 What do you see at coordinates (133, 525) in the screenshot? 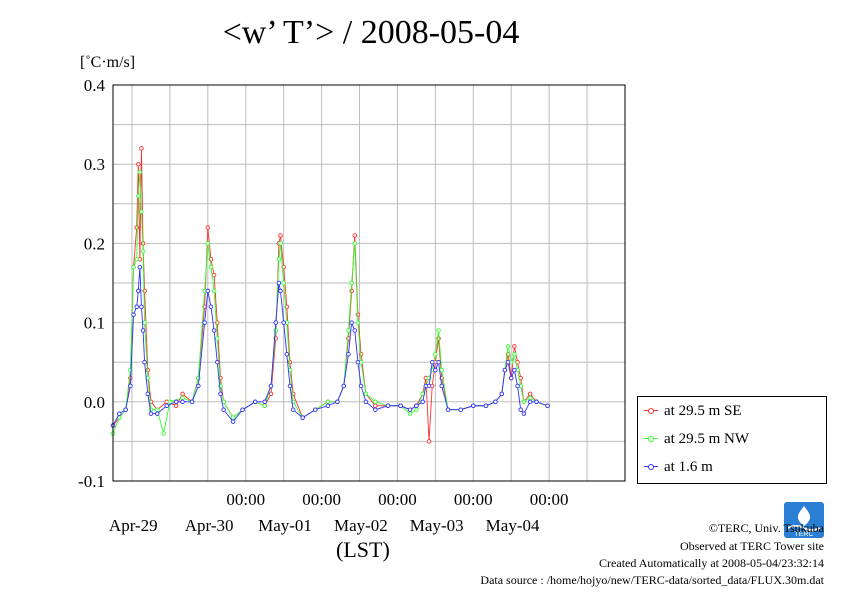
I see `x-date-label: Apr-29` at bounding box center [133, 525].